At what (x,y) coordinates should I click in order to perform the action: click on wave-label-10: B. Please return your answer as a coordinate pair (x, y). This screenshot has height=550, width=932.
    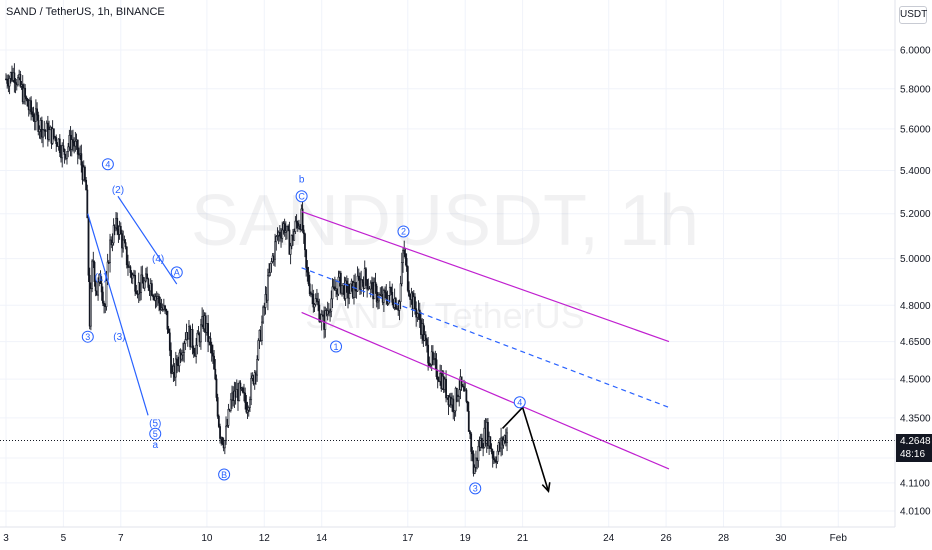
    Looking at the image, I should click on (224, 474).